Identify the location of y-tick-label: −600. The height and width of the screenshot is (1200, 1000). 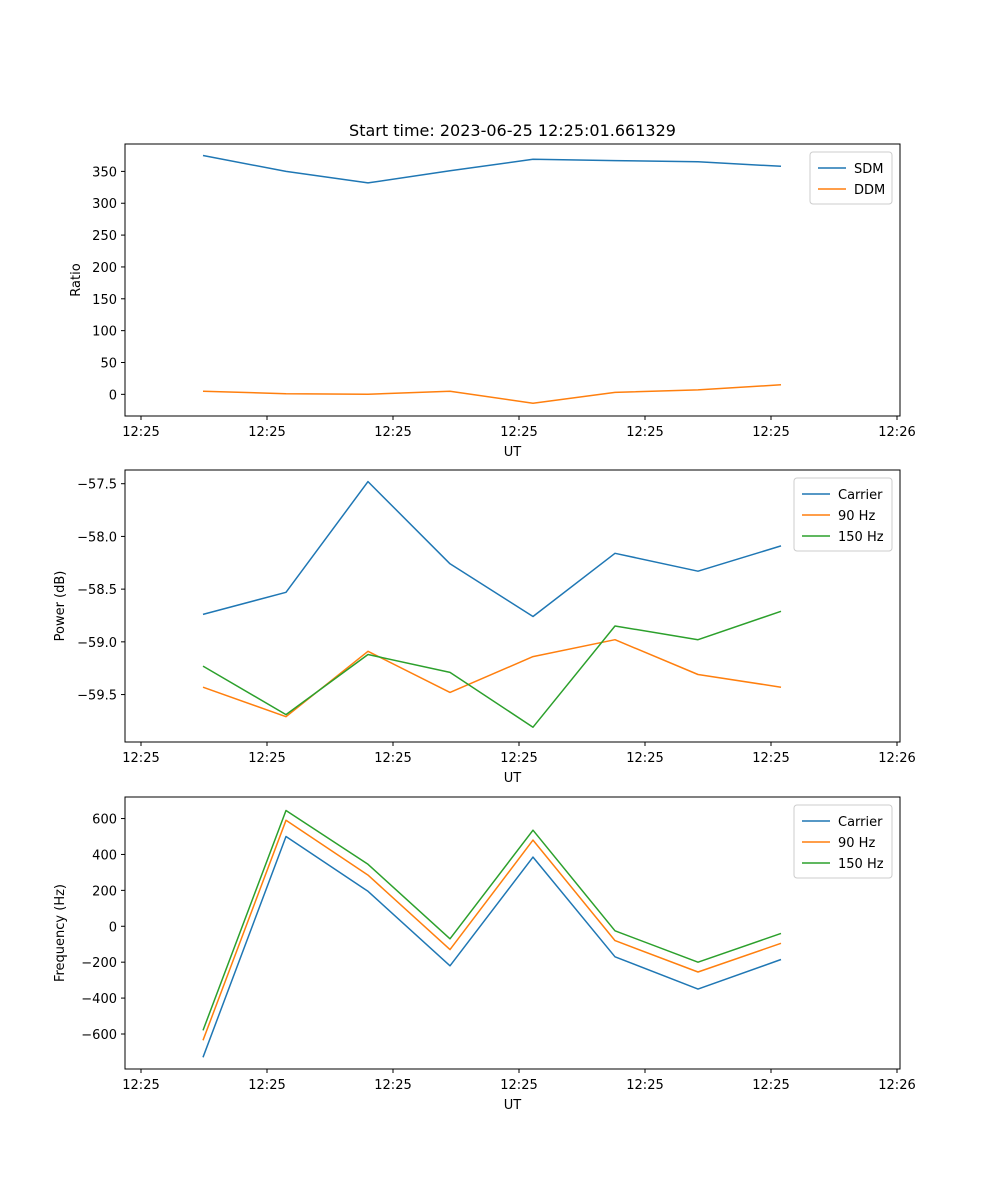
(99, 1035).